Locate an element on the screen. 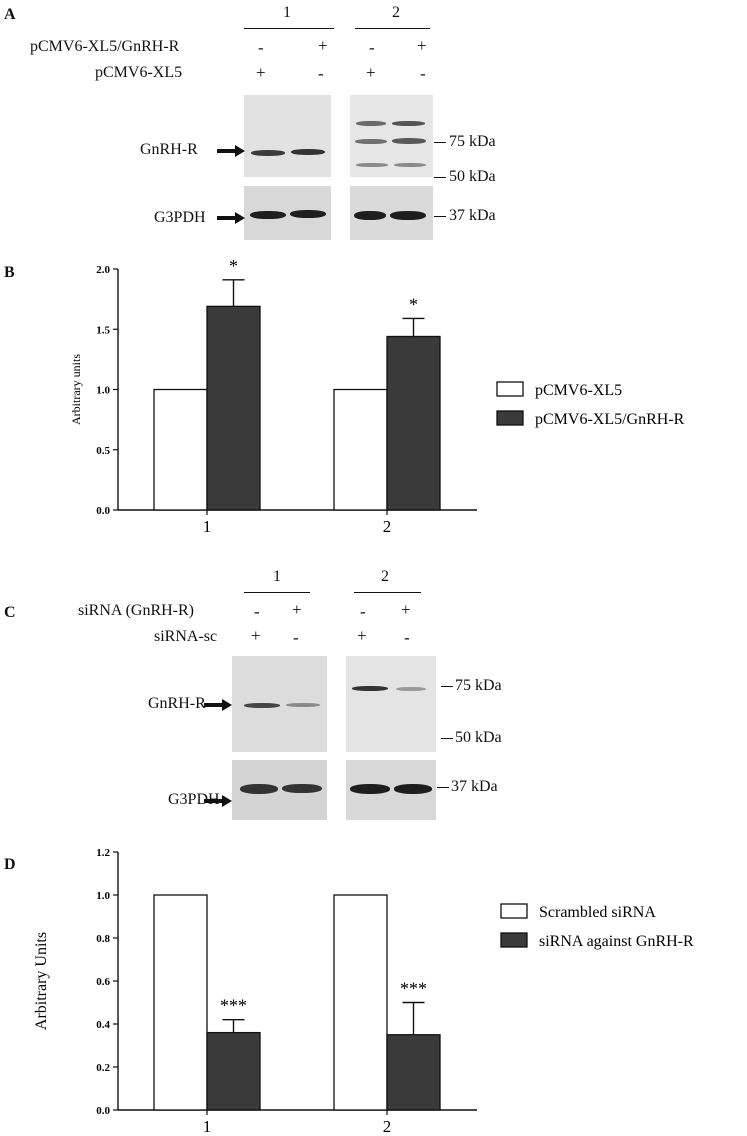 This screenshot has width=747, height=1136. y-tick-label: 0.5 is located at coordinates (103, 451).